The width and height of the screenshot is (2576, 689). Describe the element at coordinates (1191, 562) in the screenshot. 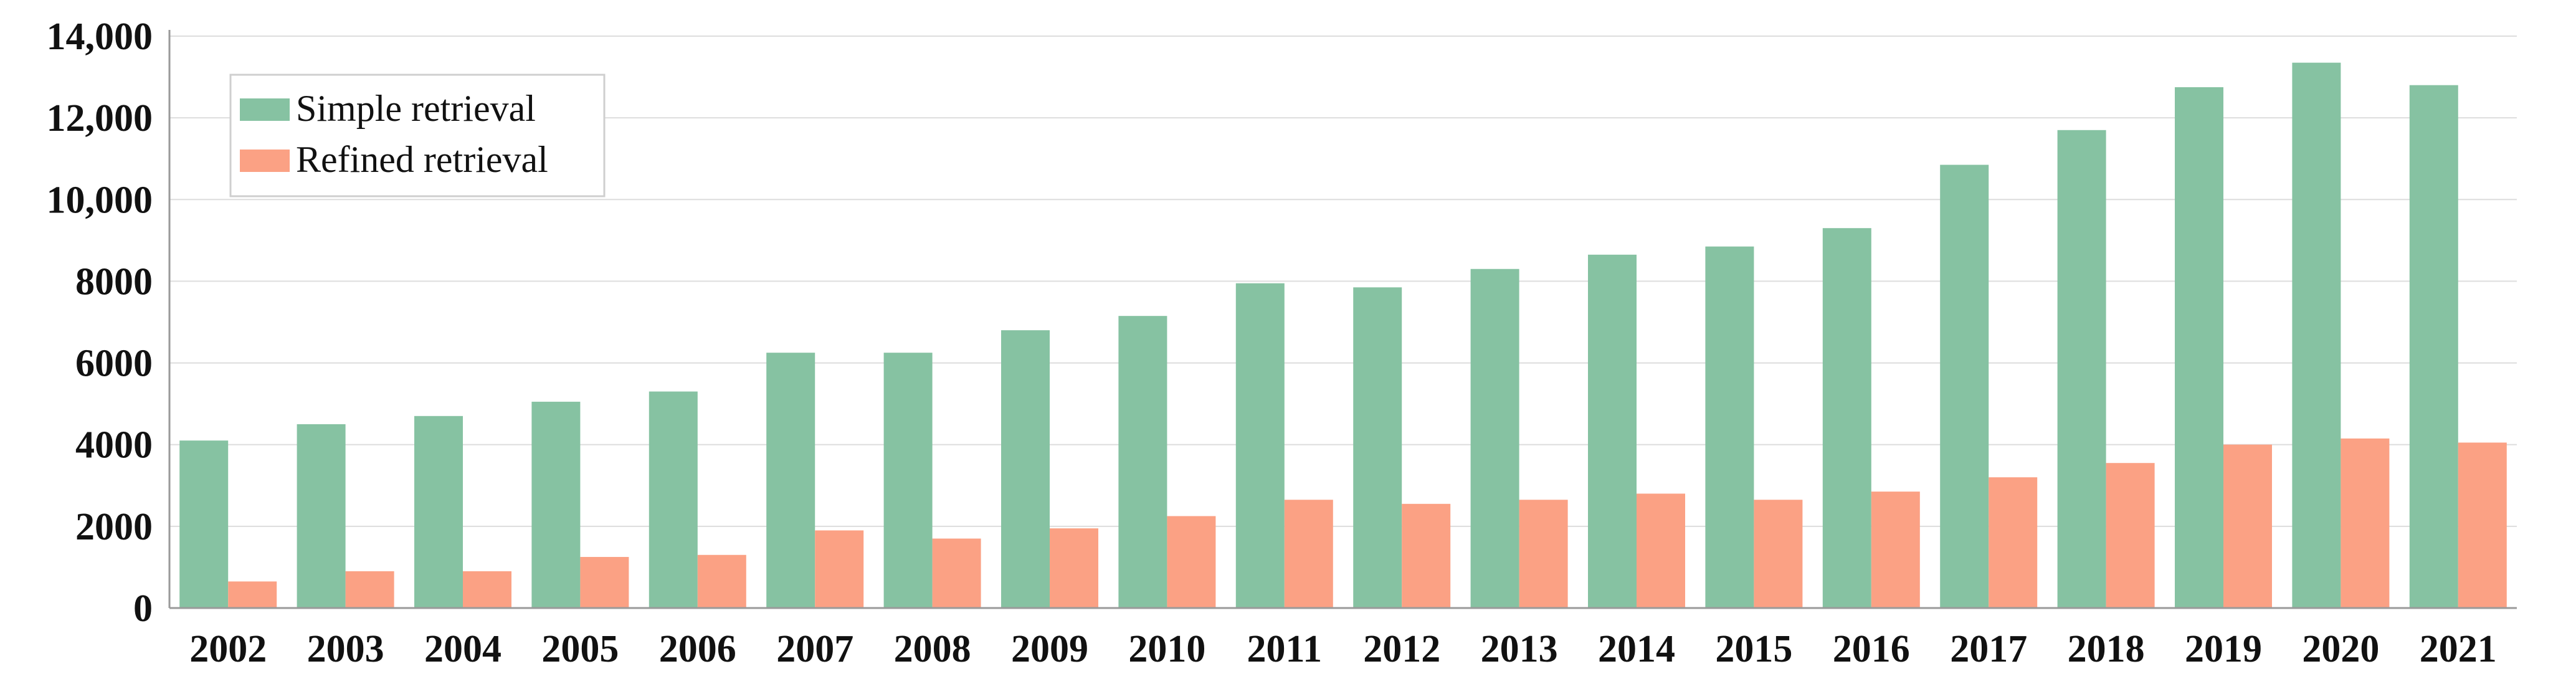

I see `bar-refined-retrieval-2010` at that location.